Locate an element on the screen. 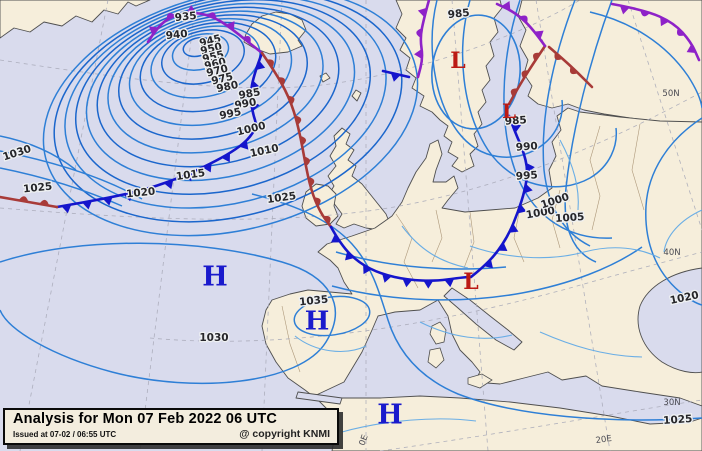  isobar-label: 1005 is located at coordinates (570, 218).